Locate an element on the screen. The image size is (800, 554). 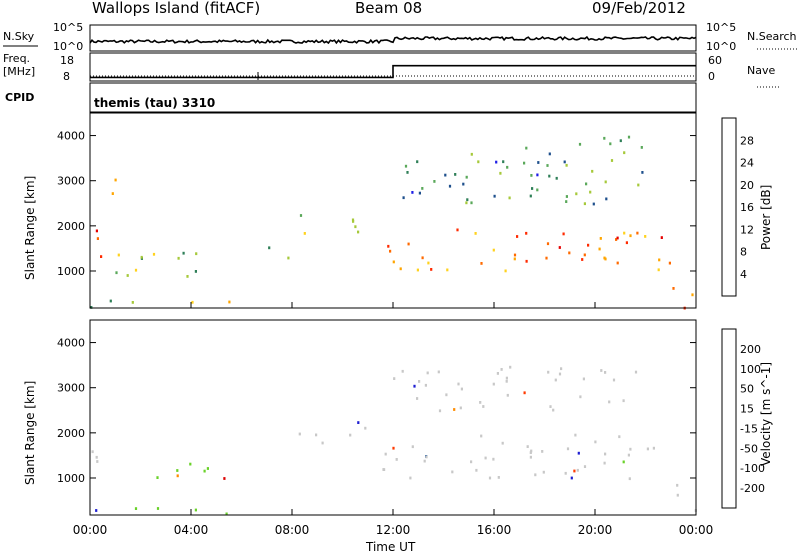
y-tick-label: 2000 is located at coordinates (71, 226).